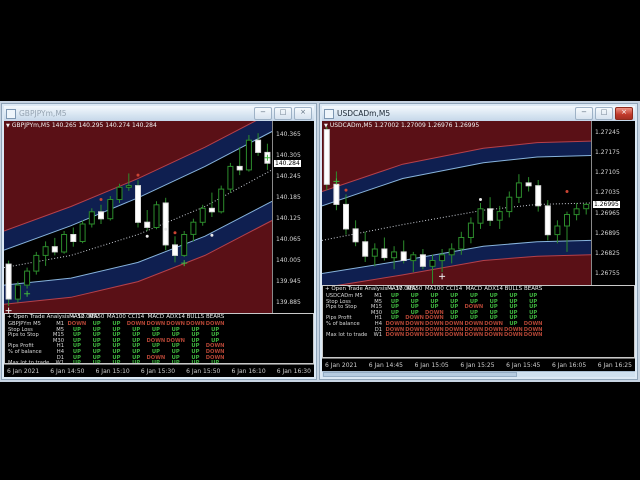 This screenshot has height=480, width=640. I want to click on time-axis-label: 6 Jan 15:45, so click(523, 365).